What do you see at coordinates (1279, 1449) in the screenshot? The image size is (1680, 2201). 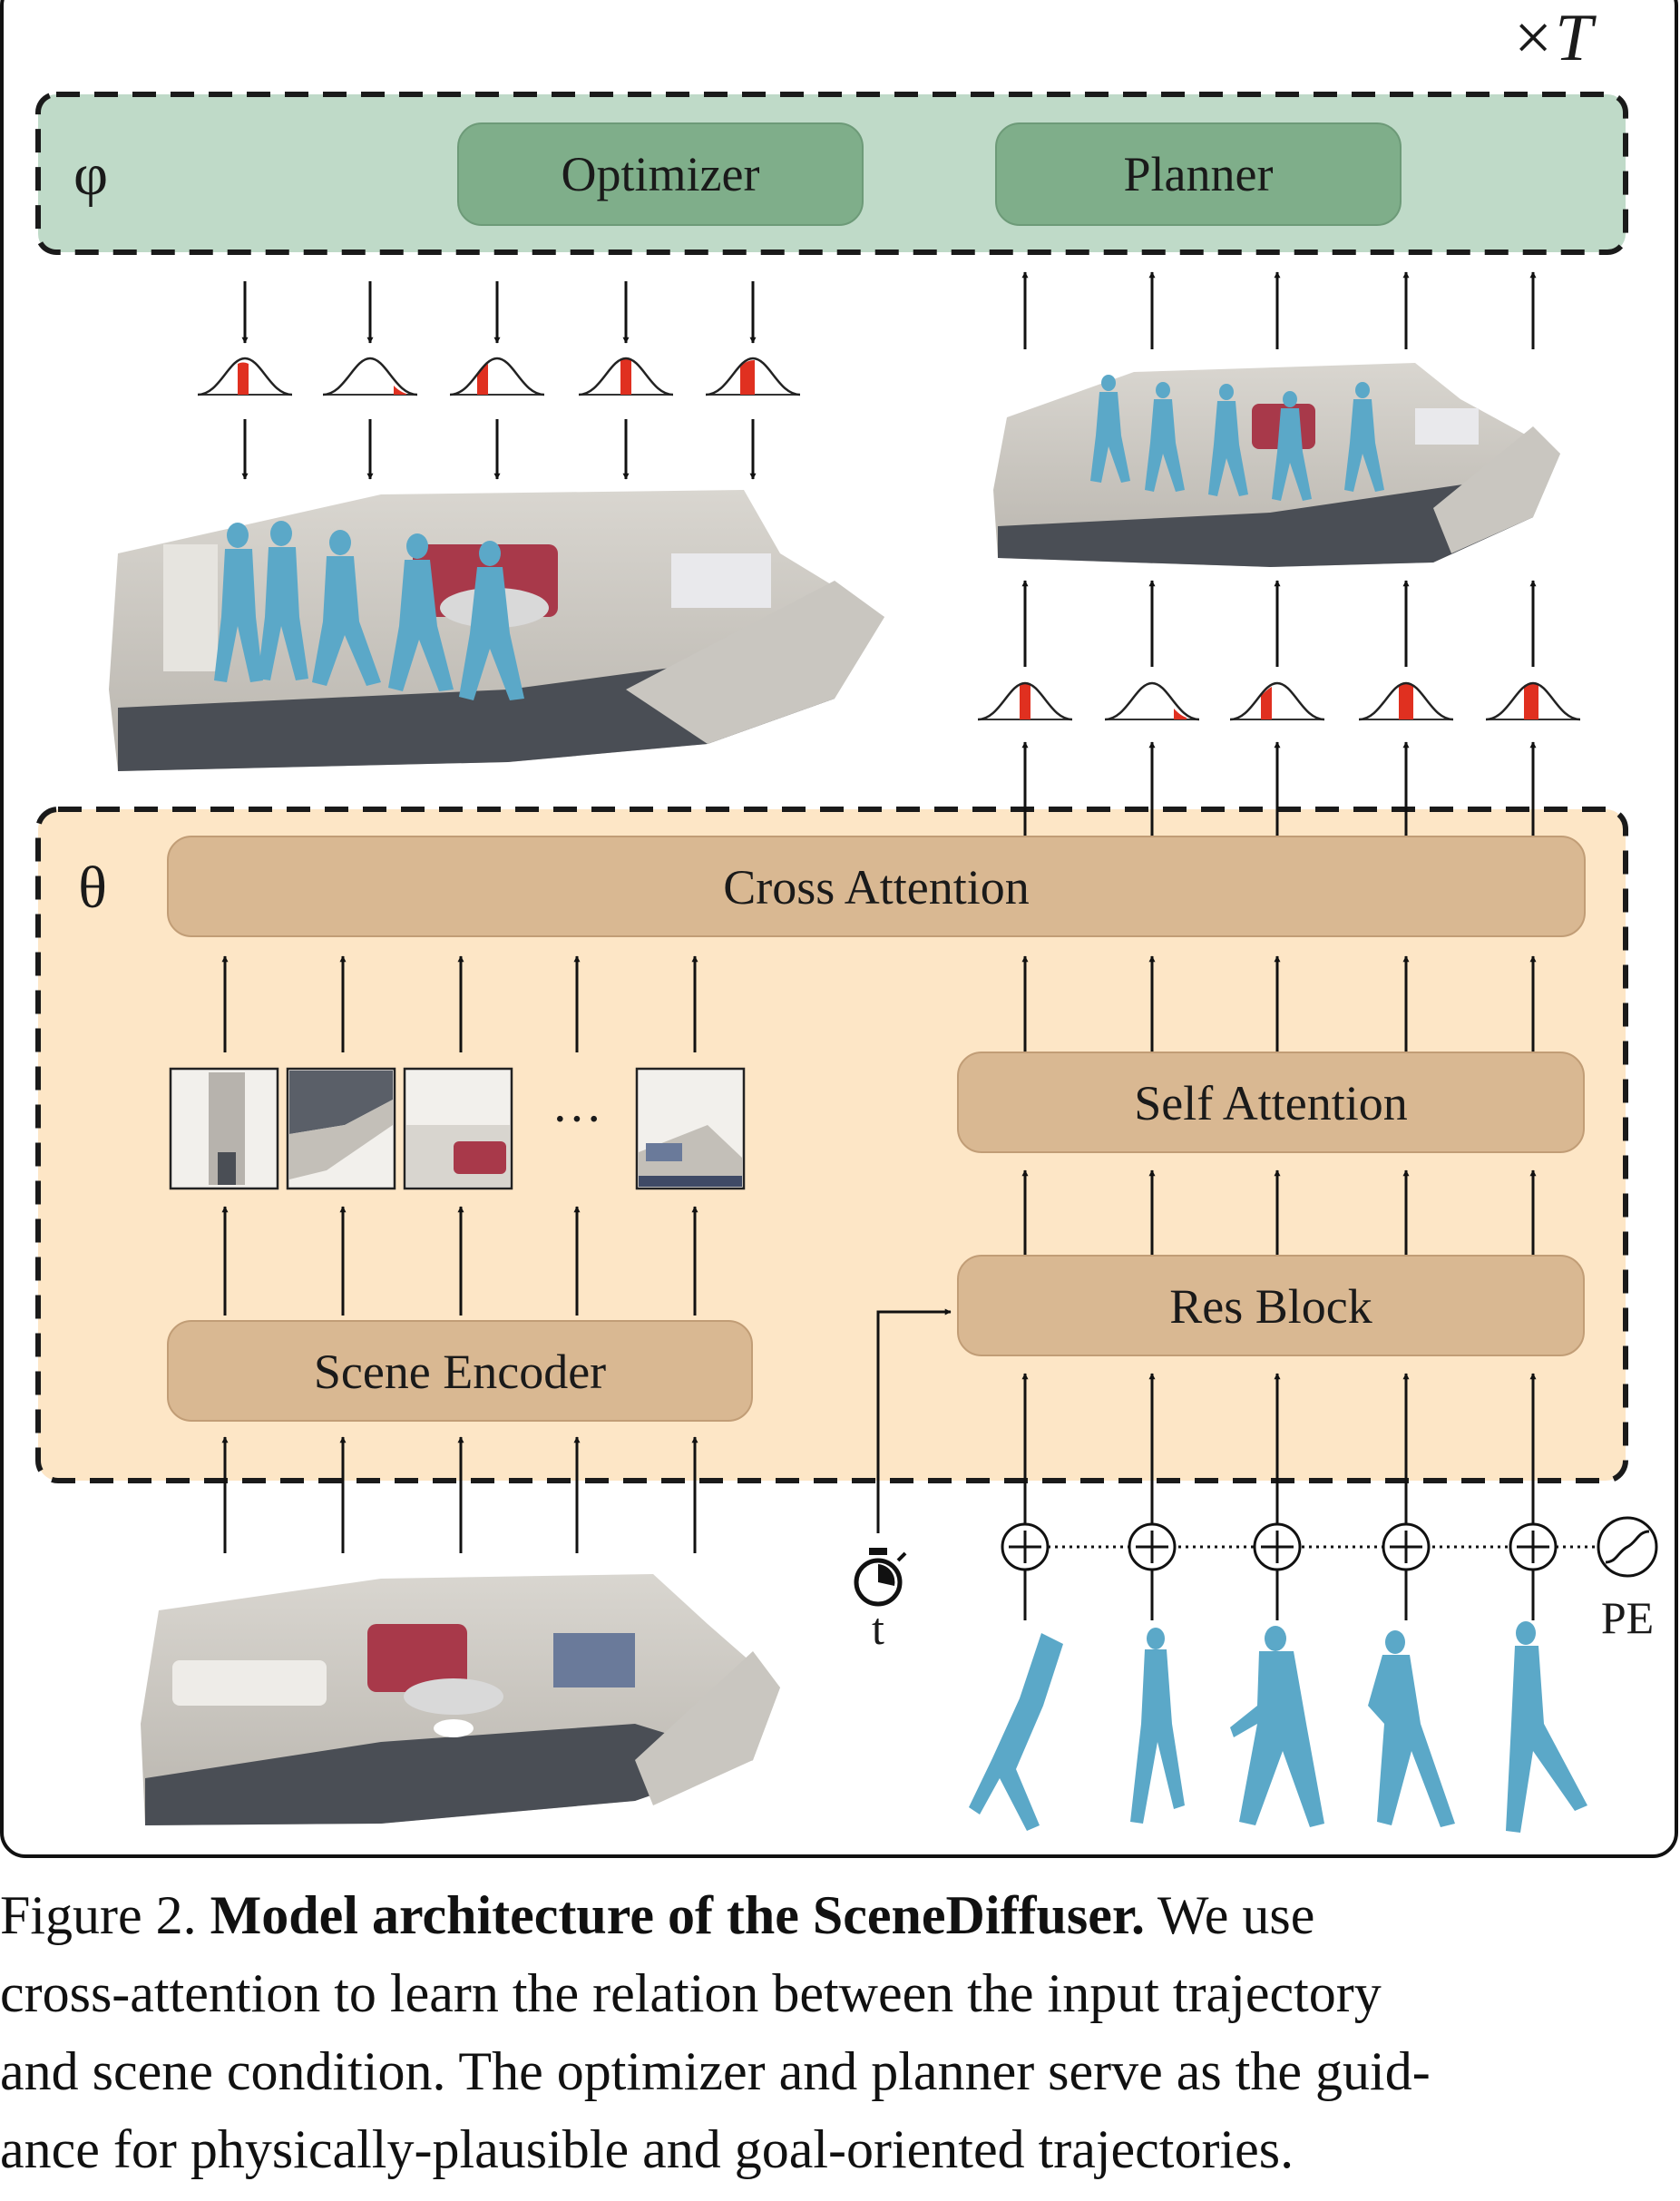 I see `trajectory-input-arrows` at bounding box center [1279, 1449].